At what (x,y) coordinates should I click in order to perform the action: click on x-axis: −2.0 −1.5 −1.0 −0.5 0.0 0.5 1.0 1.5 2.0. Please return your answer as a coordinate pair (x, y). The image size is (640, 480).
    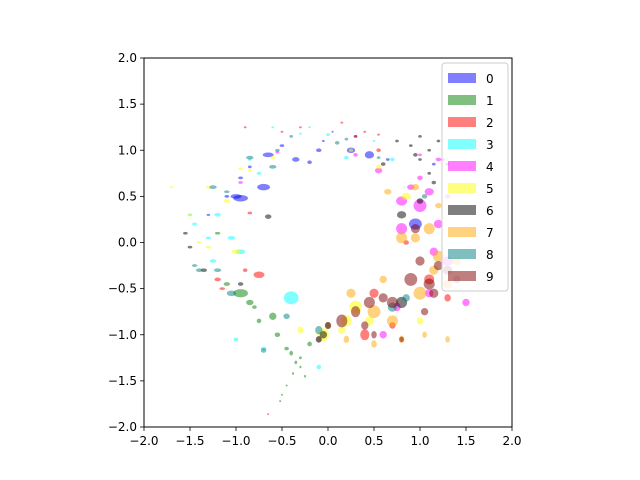
    Looking at the image, I should click on (325, 437).